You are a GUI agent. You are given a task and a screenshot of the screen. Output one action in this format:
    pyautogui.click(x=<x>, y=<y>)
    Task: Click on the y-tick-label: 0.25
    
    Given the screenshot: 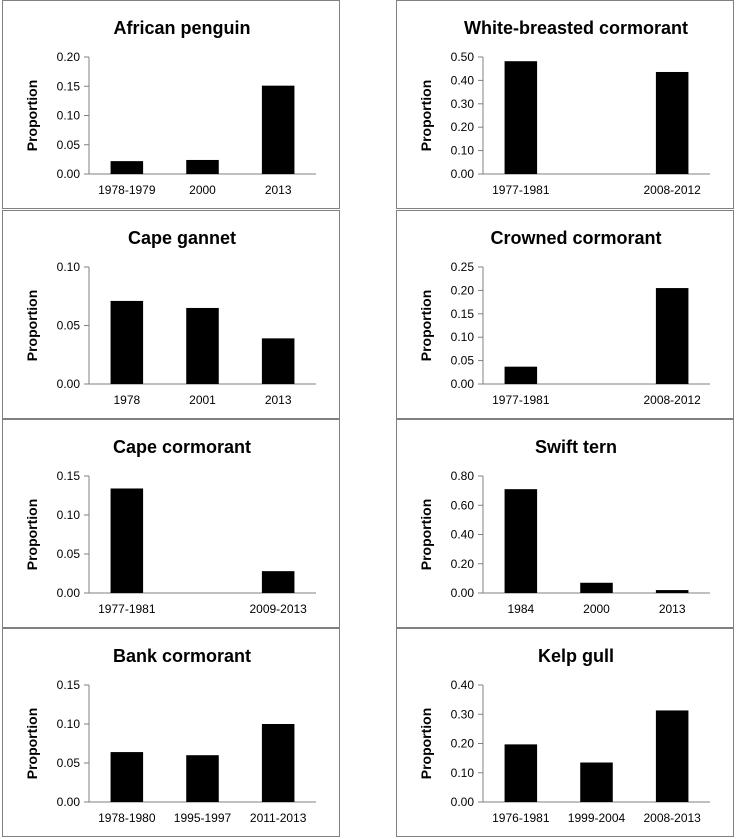 What is the action you would take?
    pyautogui.click(x=463, y=267)
    